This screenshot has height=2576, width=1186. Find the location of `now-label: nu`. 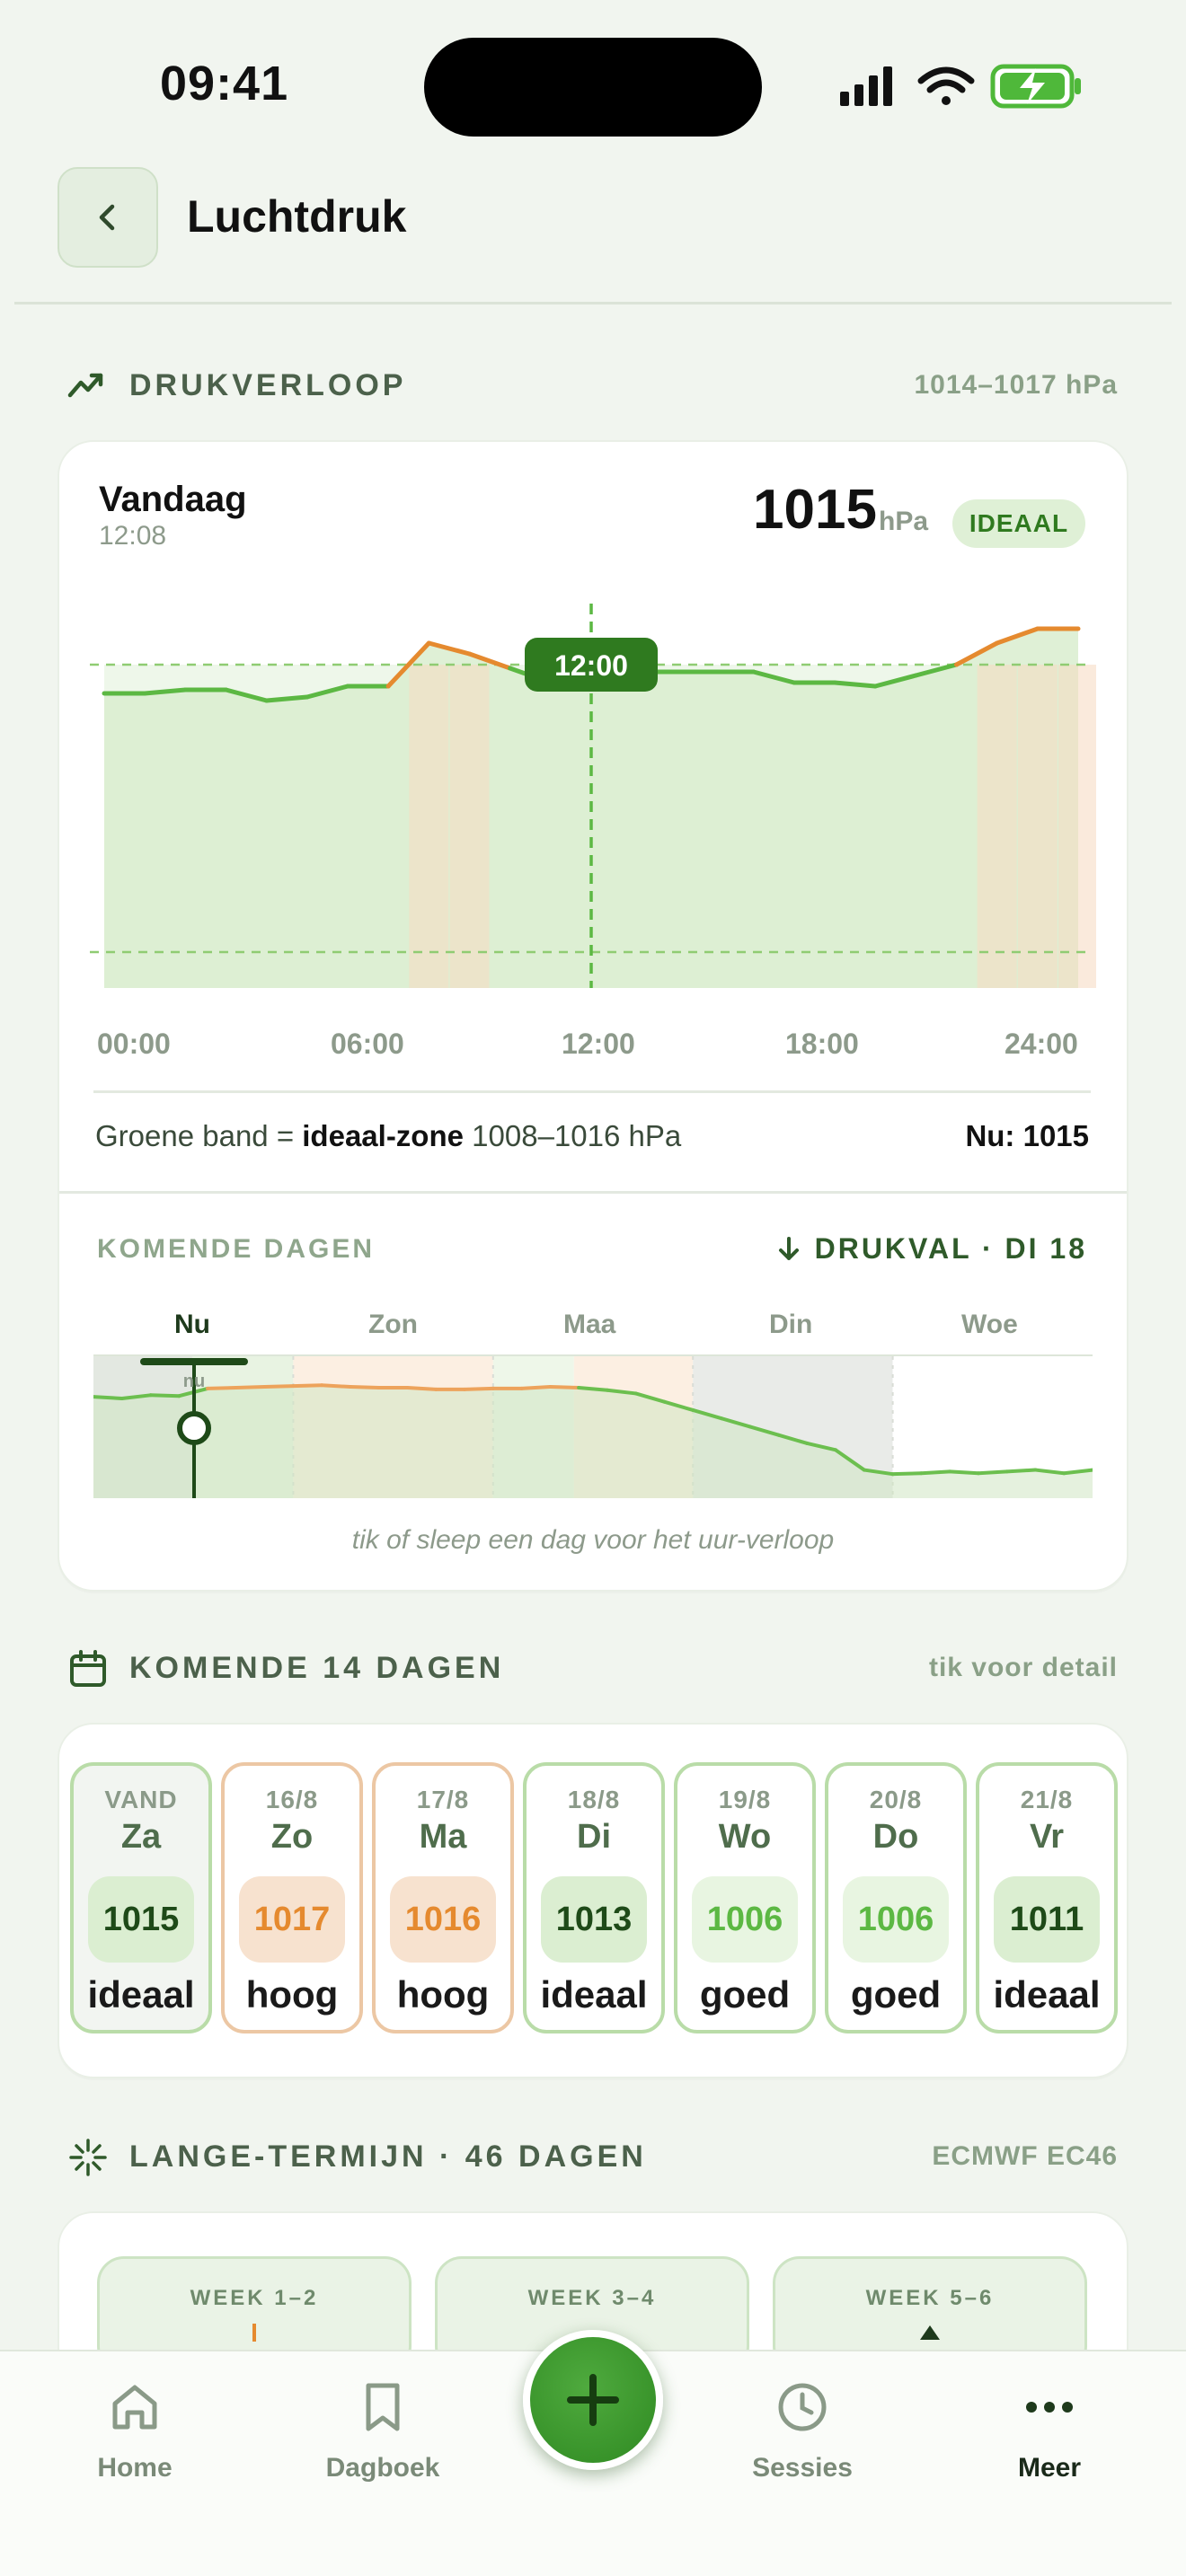

now-label: nu is located at coordinates (194, 1381).